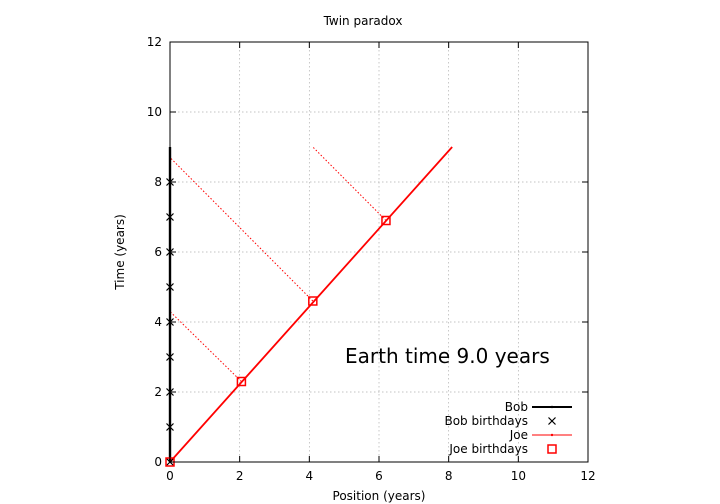 The height and width of the screenshot is (504, 720). Describe the element at coordinates (518, 476) in the screenshot. I see `x-tick-label: 10` at that location.